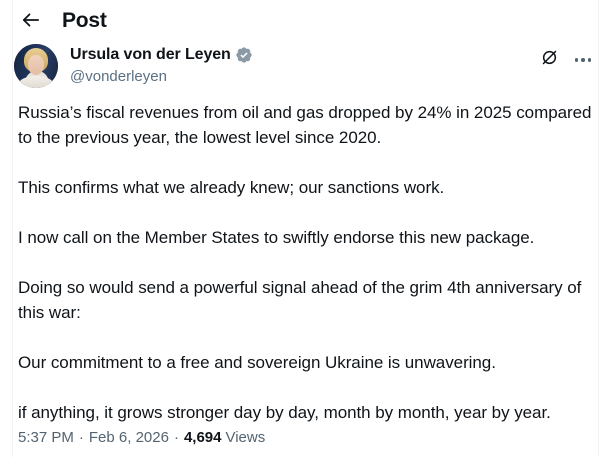 The image size is (611, 457). Describe the element at coordinates (244, 55) in the screenshot. I see `verified-badge-icon` at that location.